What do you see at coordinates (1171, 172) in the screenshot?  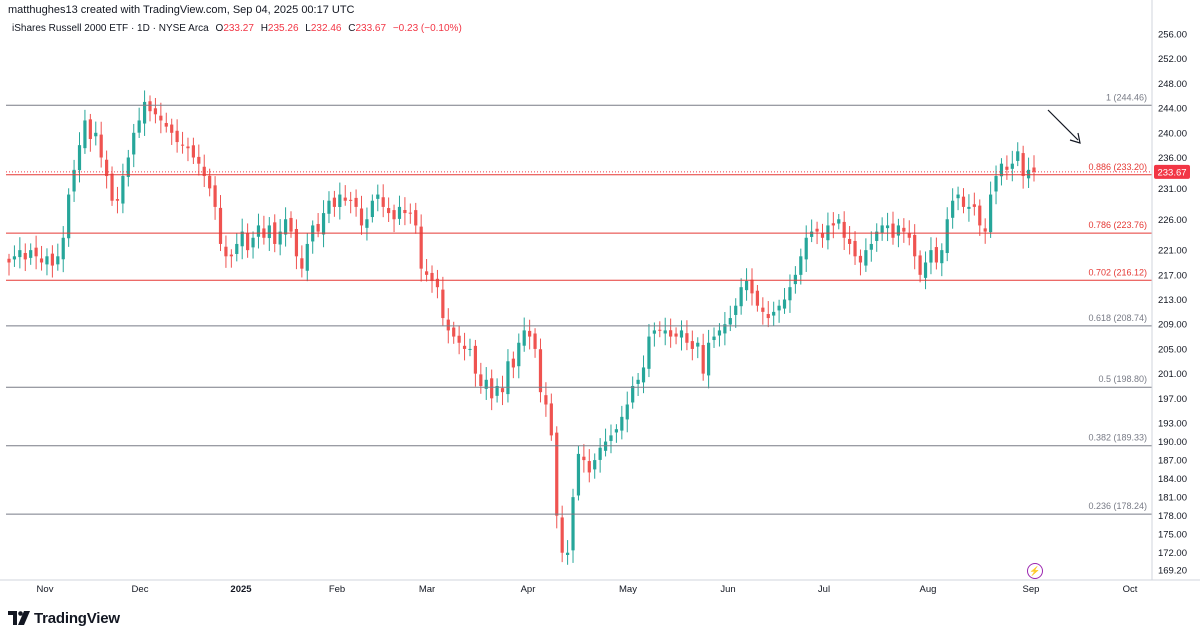 I see `last-price-value: 233.67` at bounding box center [1171, 172].